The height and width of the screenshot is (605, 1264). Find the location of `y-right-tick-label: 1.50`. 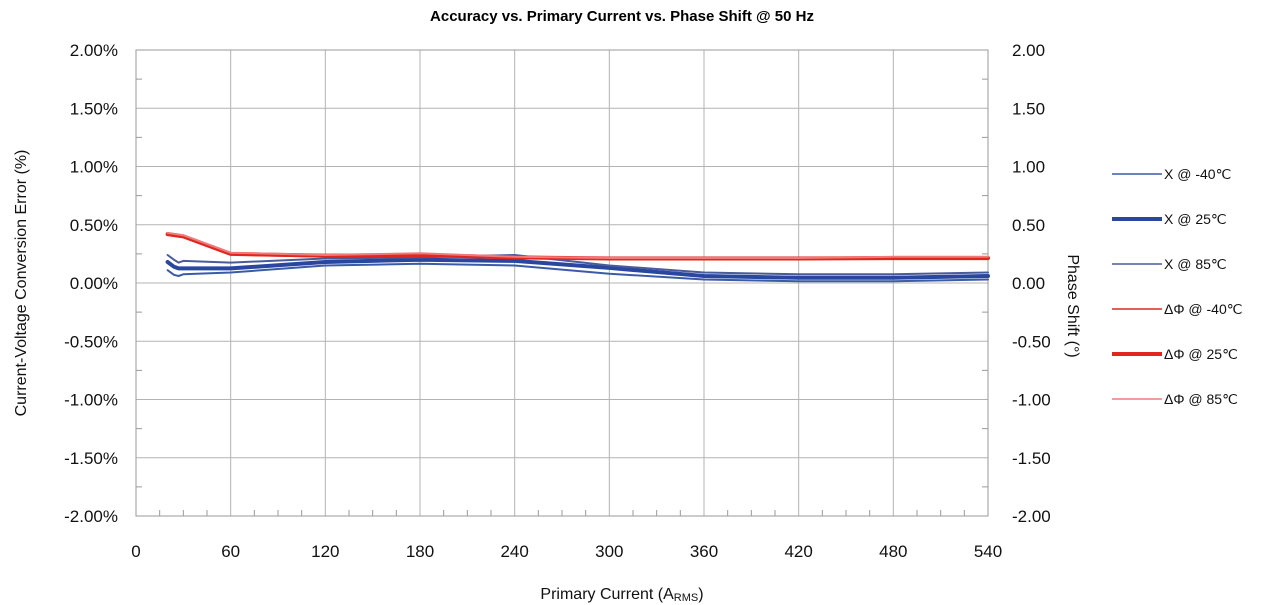

y-right-tick-label: 1.50 is located at coordinates (1028, 108).